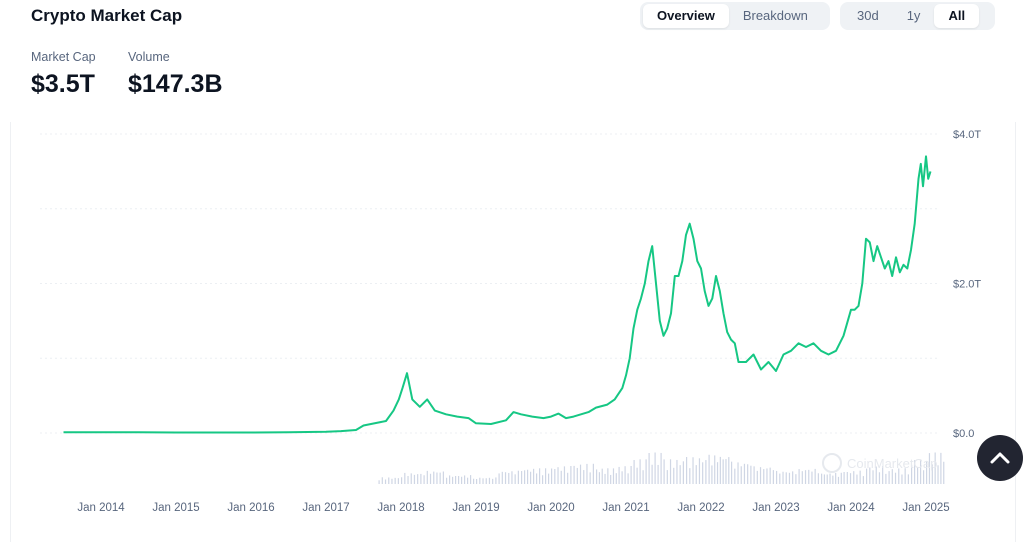  Describe the element at coordinates (868, 15) in the screenshot. I see `range-30d: 30d` at that location.